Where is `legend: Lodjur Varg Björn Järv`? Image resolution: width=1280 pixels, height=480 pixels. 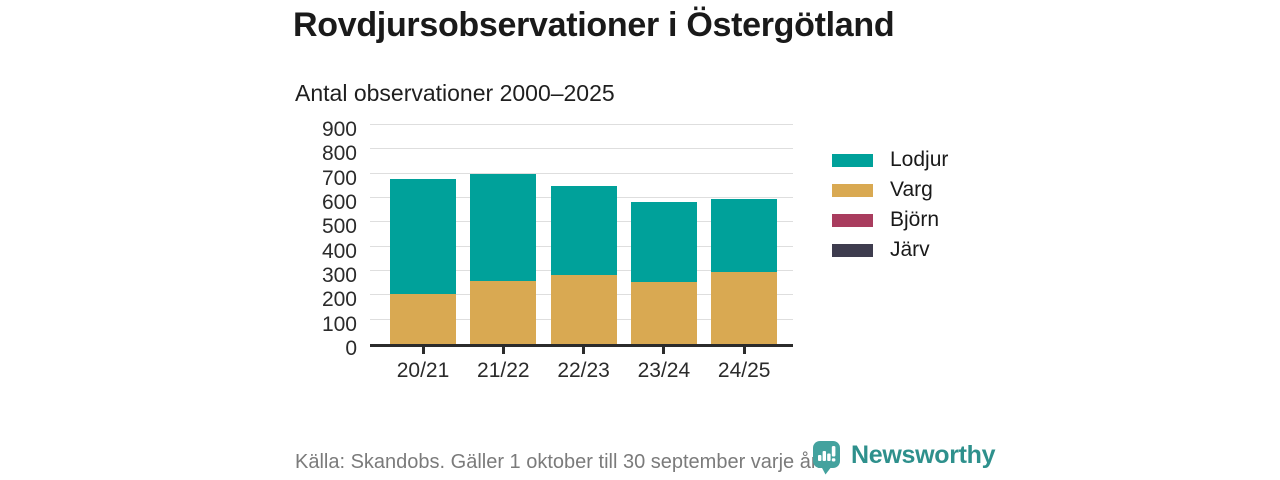 legend: Lodjur Varg Björn Järv is located at coordinates (890, 205).